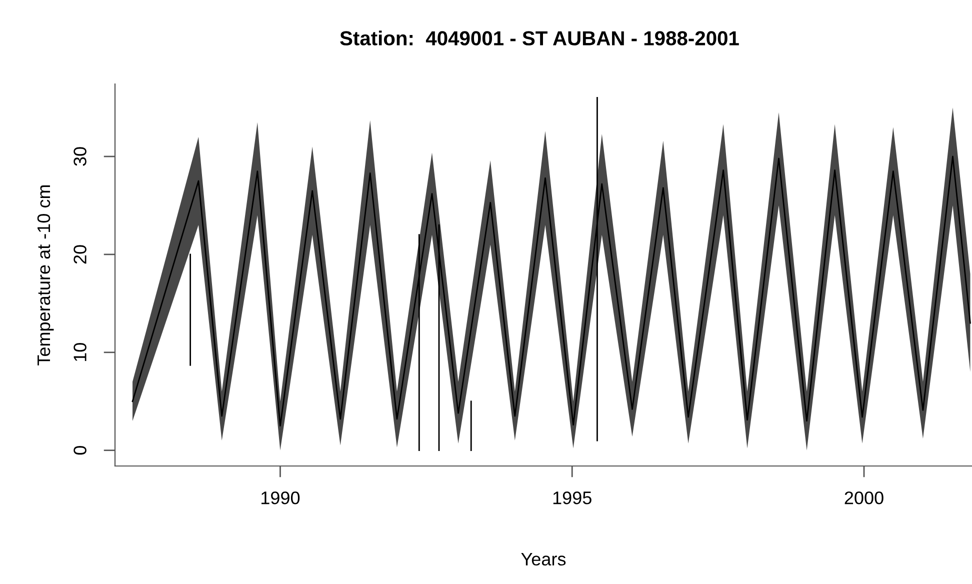 This screenshot has height=584, width=972. What do you see at coordinates (864, 497) in the screenshot?
I see `x-tick-label: 2000` at bounding box center [864, 497].